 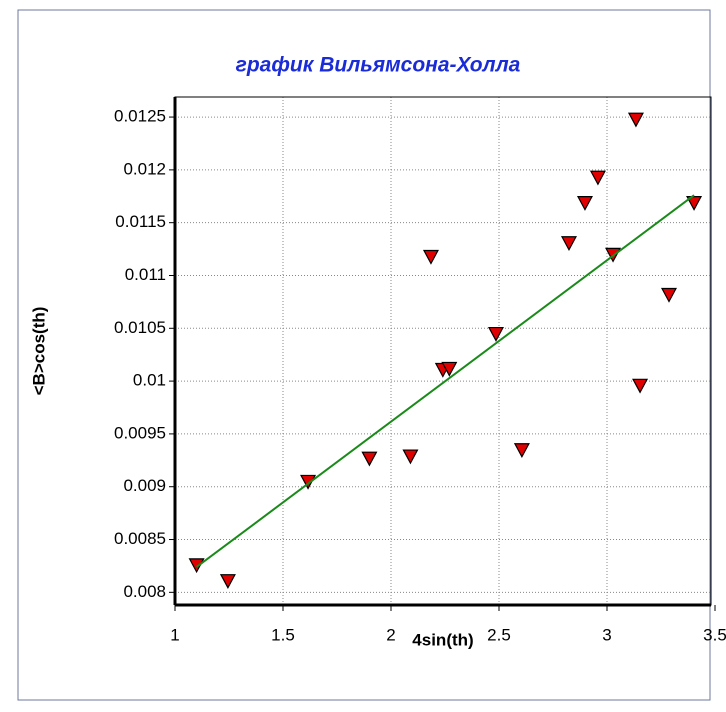 I want to click on y-tick-label: 0.012, so click(x=144, y=168).